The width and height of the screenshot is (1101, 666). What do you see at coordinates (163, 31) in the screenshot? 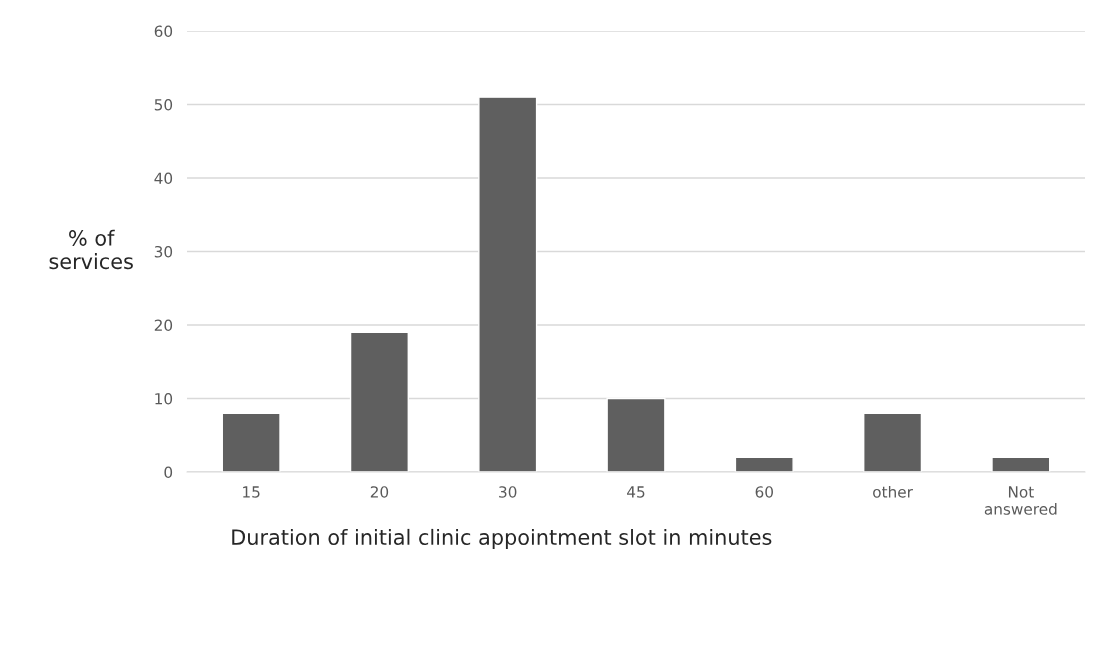
I see `y-tick-label: 60` at bounding box center [163, 31].